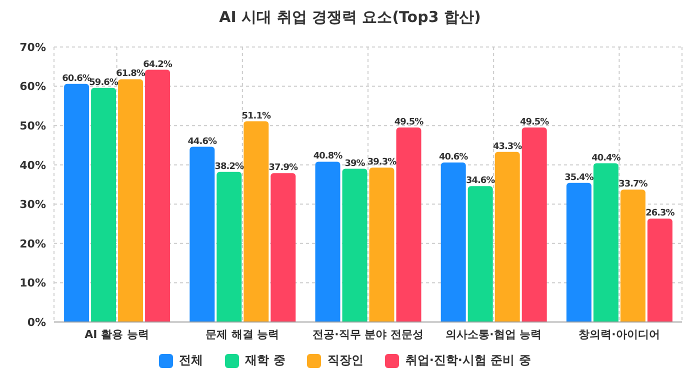 This screenshot has width=700, height=382. I want to click on x-tick-label: 전공·직무 분야 전문성, so click(368, 334).